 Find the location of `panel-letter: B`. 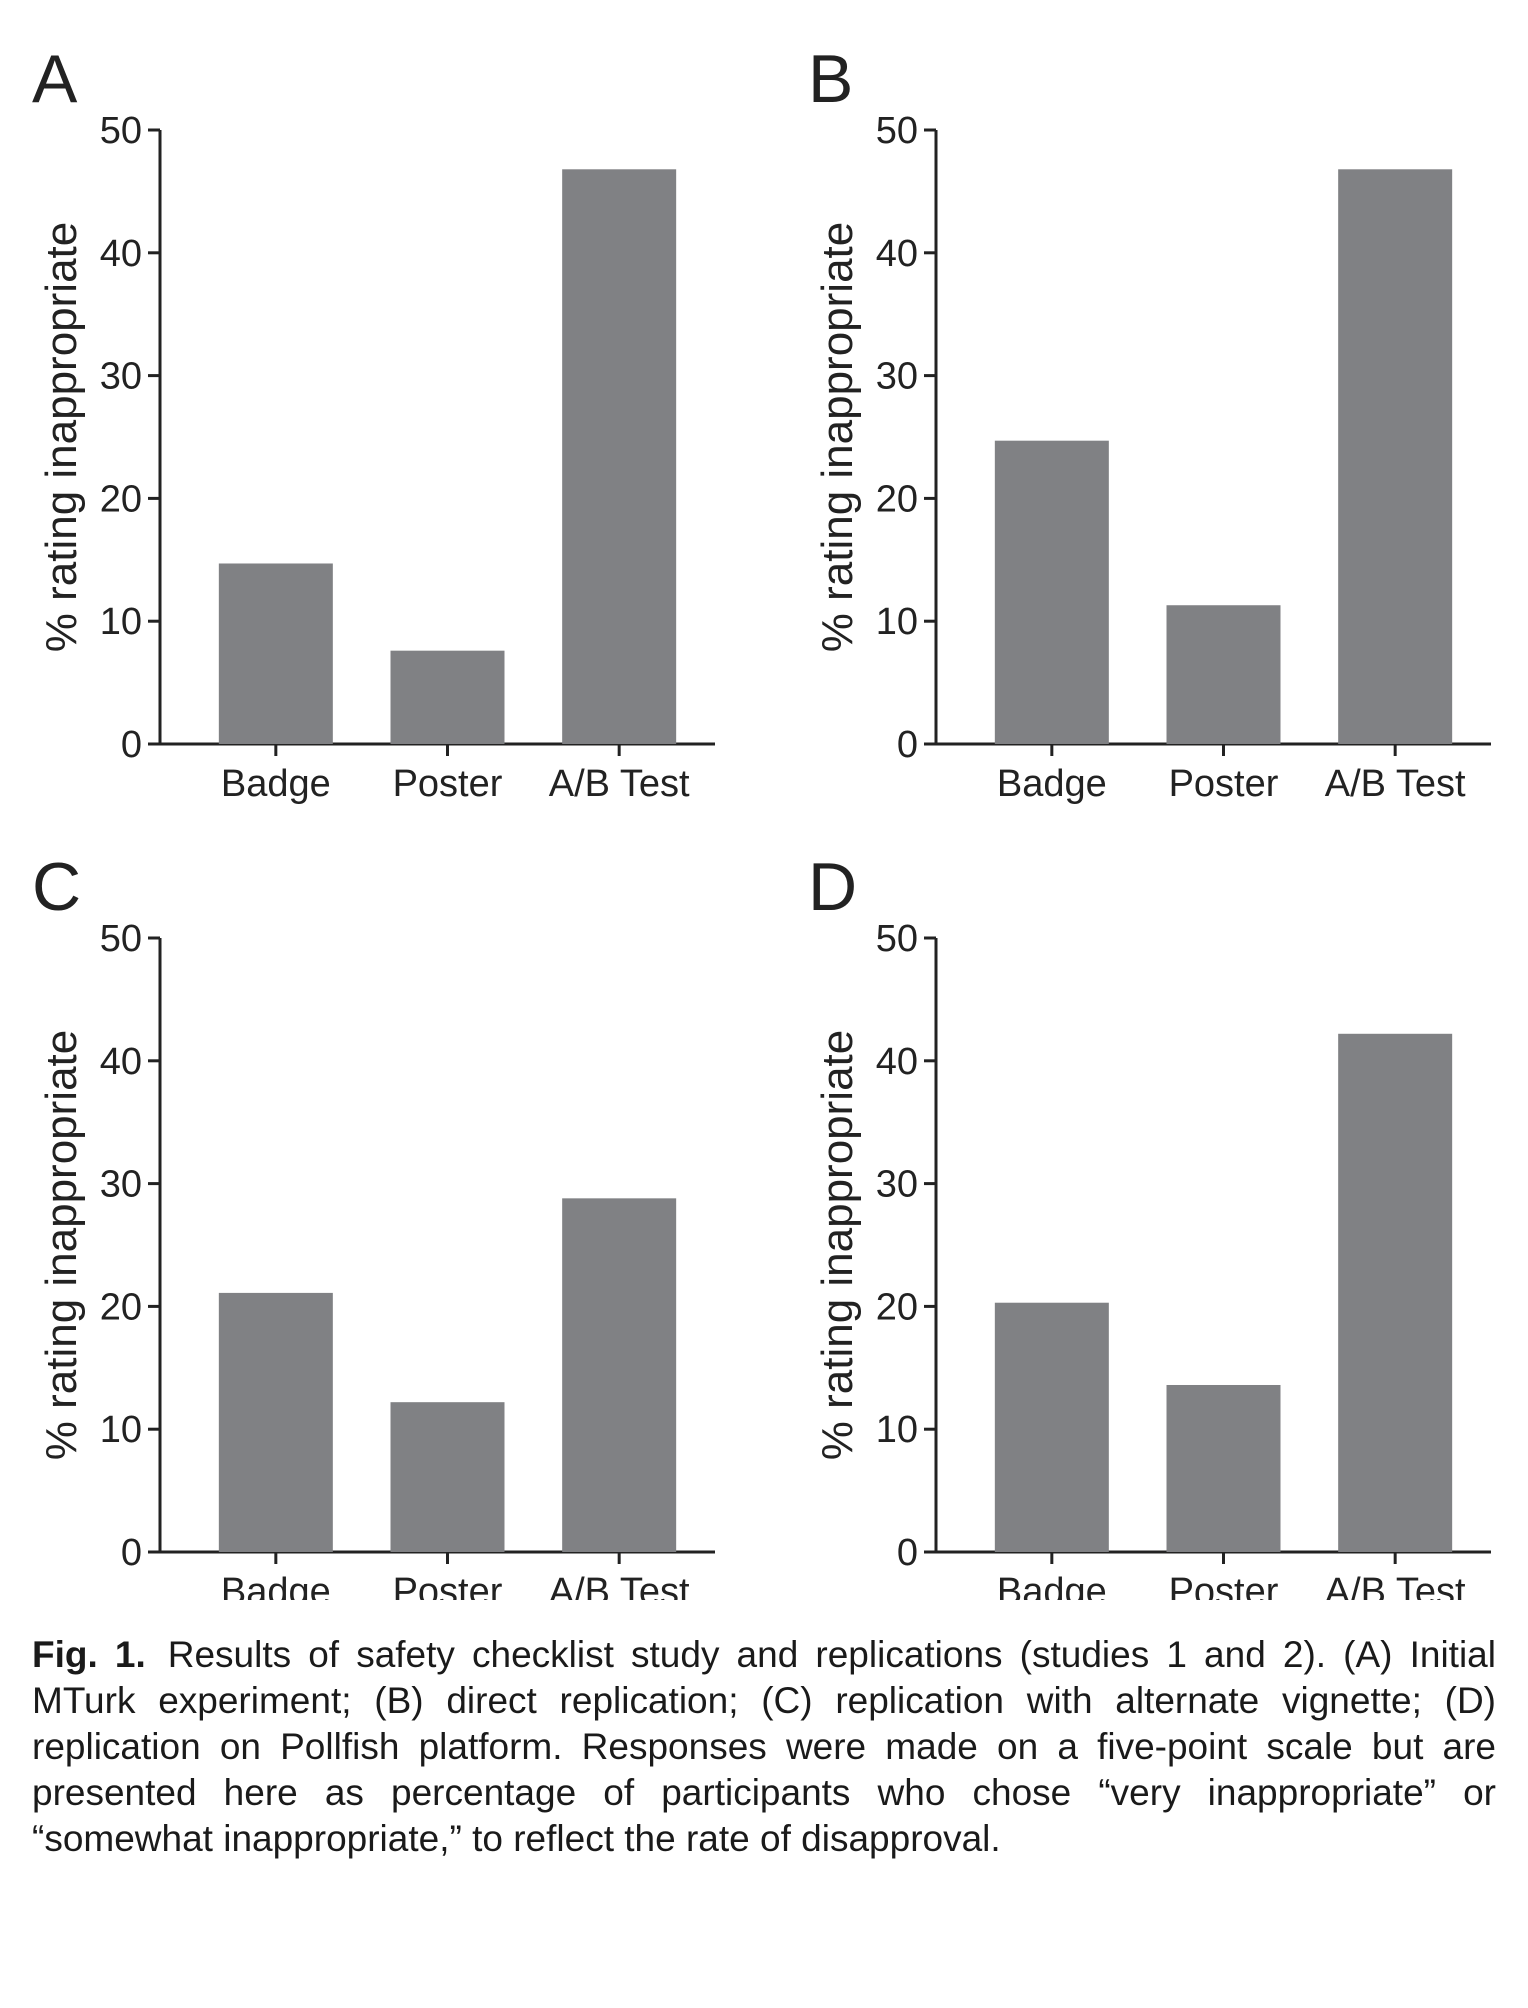

panel-letter: B is located at coordinates (830, 79).